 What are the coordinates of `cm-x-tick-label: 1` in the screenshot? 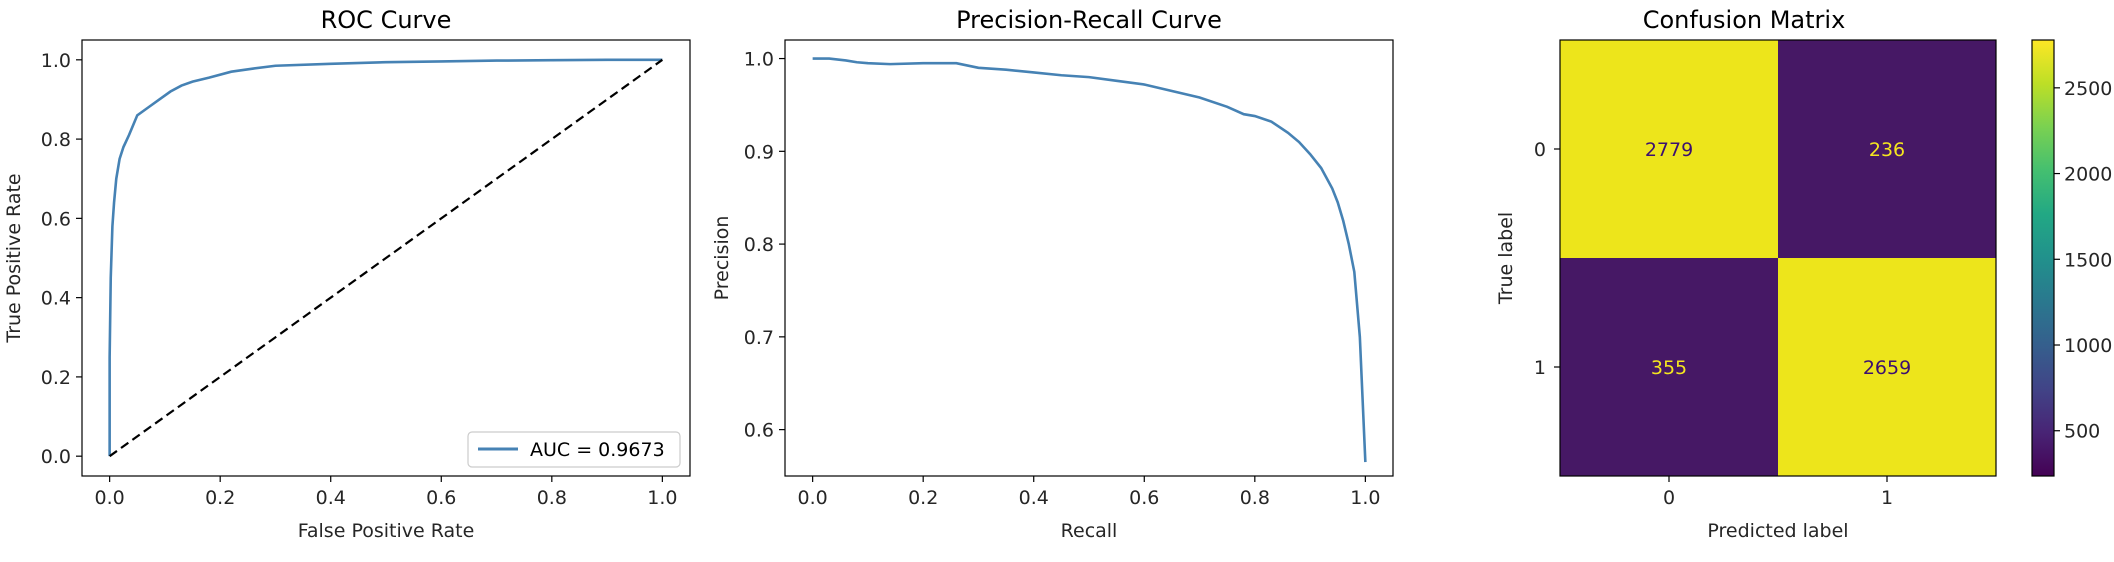 It's located at (1887, 498).